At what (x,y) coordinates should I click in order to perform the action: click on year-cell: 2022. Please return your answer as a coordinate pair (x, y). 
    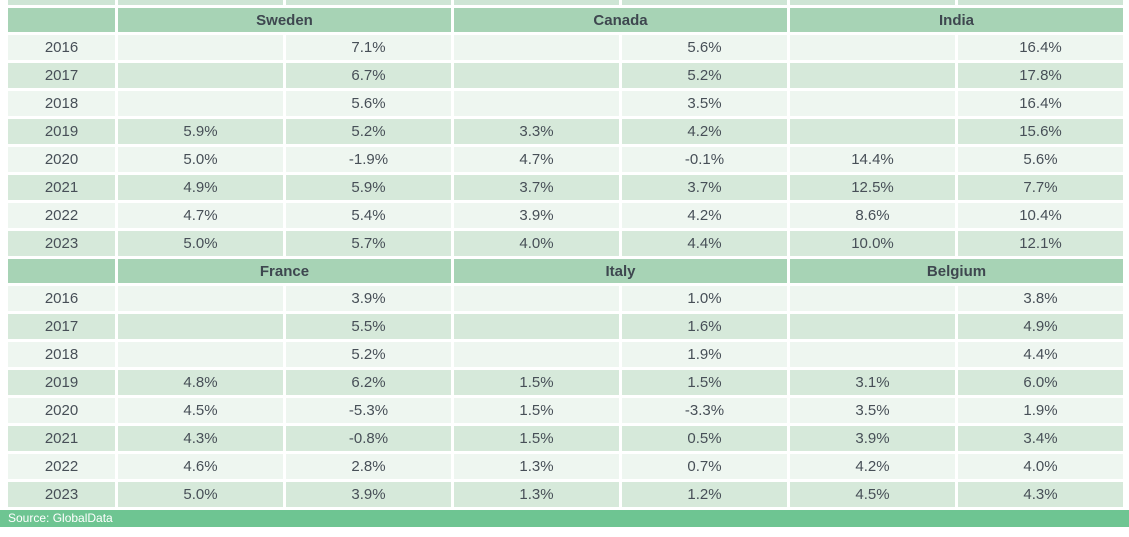
    Looking at the image, I should click on (61, 215).